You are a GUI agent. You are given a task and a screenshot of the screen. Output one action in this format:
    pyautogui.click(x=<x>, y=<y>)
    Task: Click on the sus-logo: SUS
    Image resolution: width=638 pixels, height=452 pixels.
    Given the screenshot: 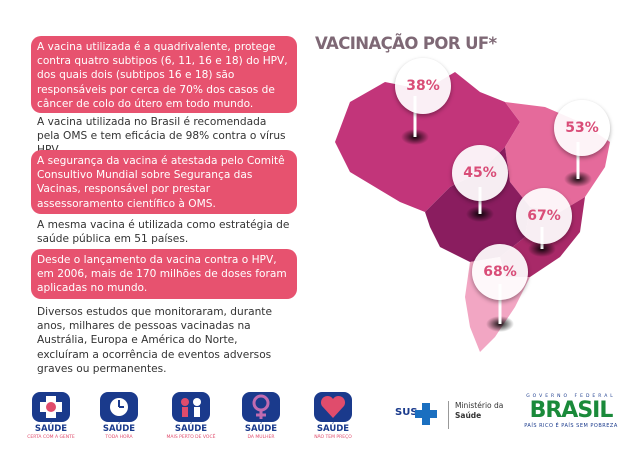 What is the action you would take?
    pyautogui.click(x=417, y=415)
    